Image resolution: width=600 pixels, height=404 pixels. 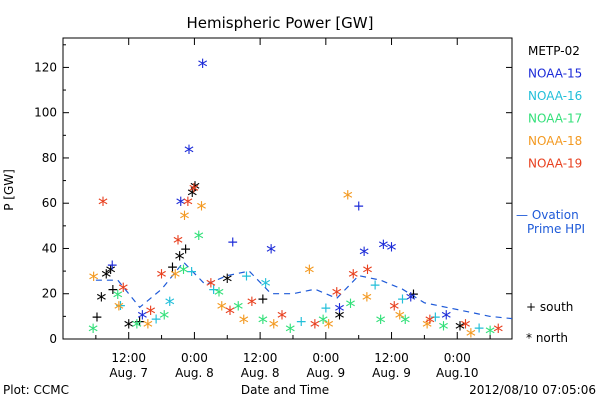 What do you see at coordinates (49, 203) in the screenshot?
I see `y-tick-label: 60` at bounding box center [49, 203].